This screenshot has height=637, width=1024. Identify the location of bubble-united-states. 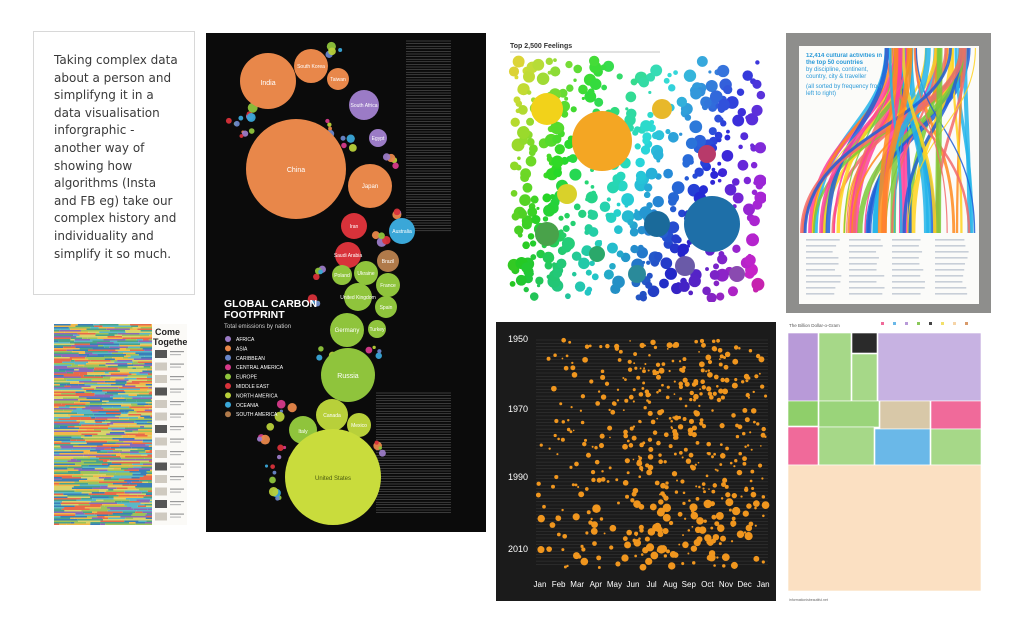
(333, 477).